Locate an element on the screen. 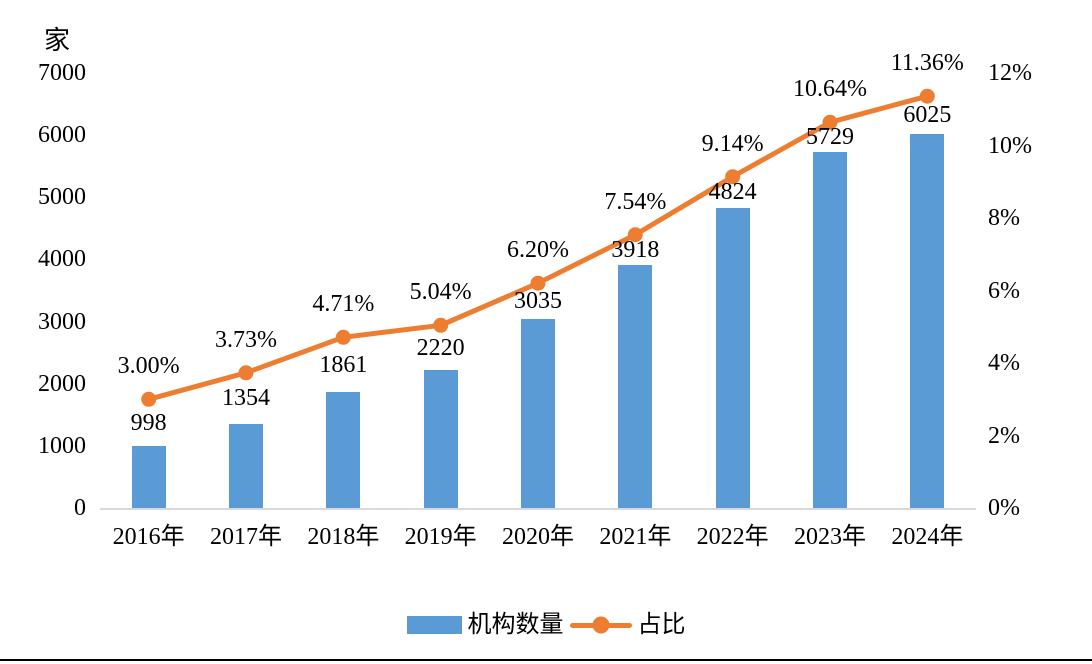 The height and width of the screenshot is (664, 1092). legend: 机构数量 占比 is located at coordinates (546, 625).